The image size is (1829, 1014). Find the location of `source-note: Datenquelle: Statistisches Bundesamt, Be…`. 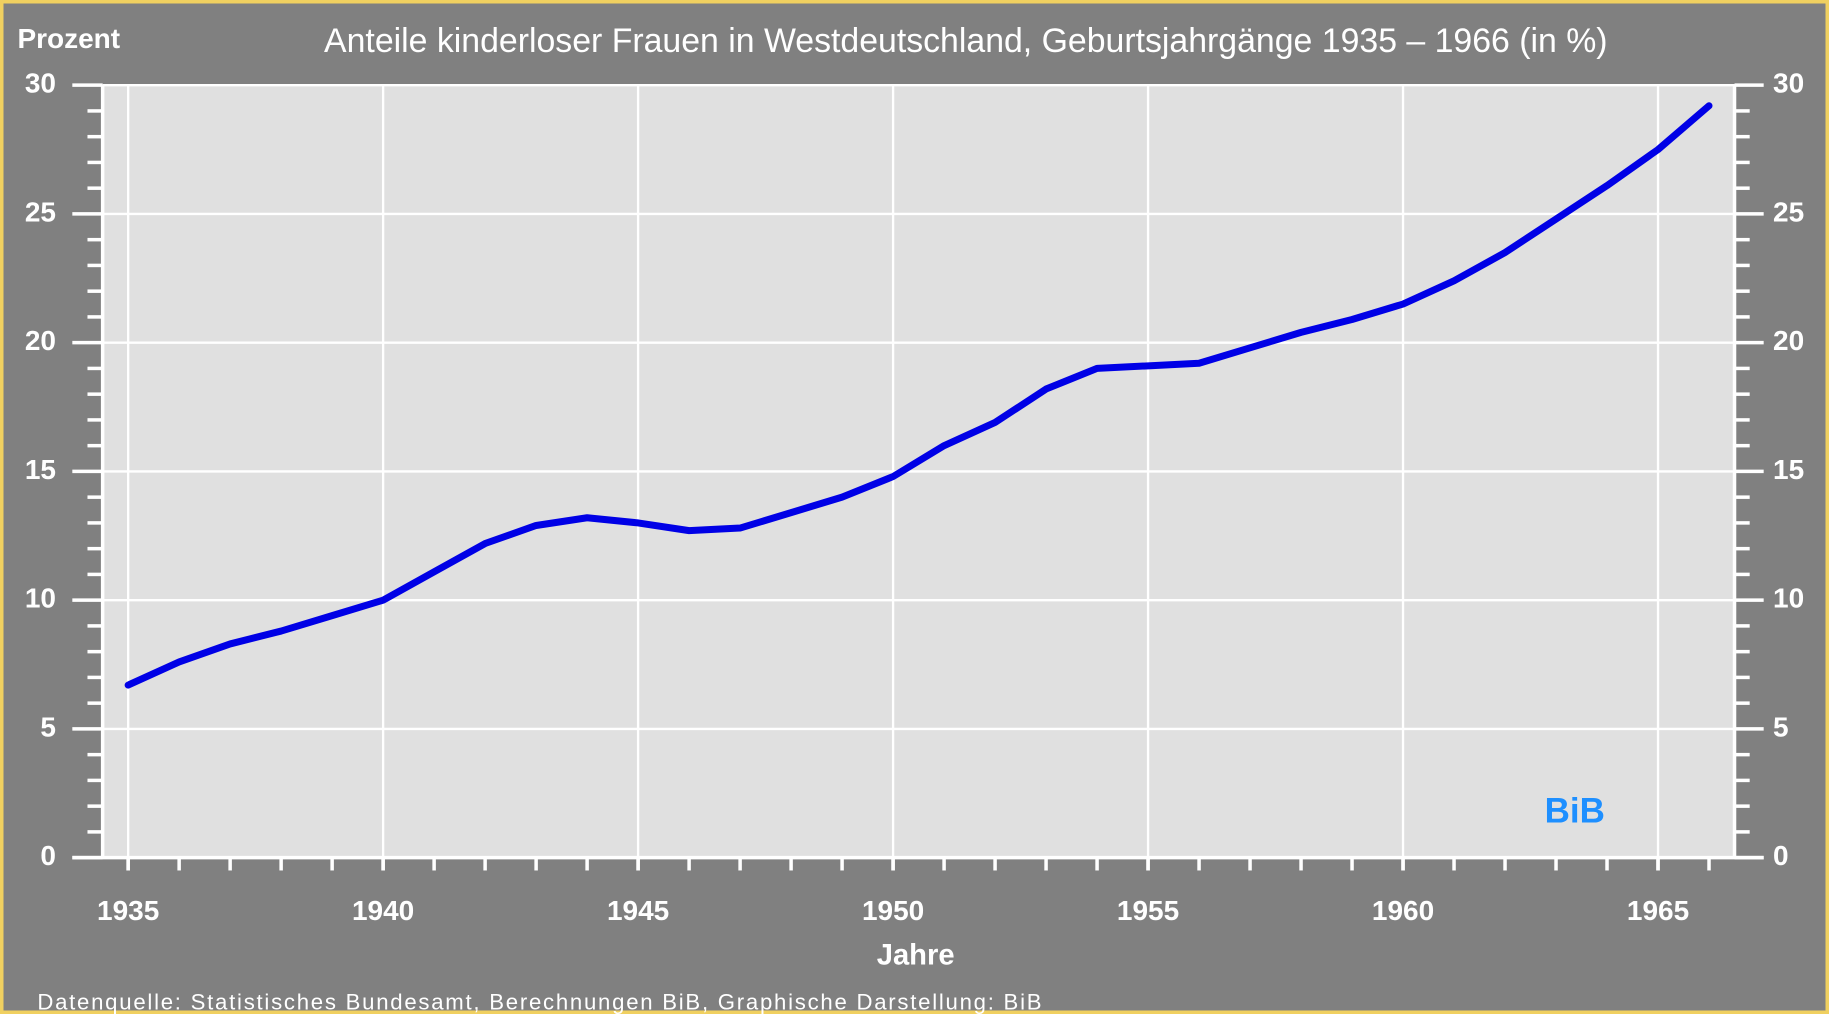

source-note: Datenquelle: Statistisches Bundesamt, Be… is located at coordinates (540, 1001).